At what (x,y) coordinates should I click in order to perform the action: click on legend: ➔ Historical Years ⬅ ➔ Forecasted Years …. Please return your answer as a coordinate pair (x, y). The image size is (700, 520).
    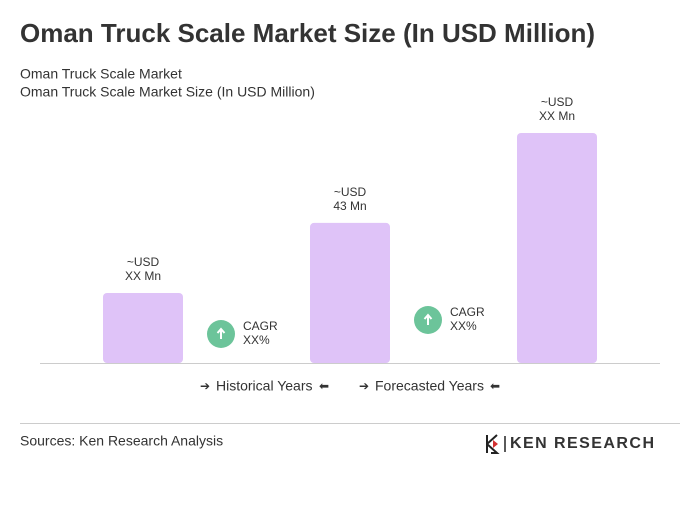
    Looking at the image, I should click on (350, 386).